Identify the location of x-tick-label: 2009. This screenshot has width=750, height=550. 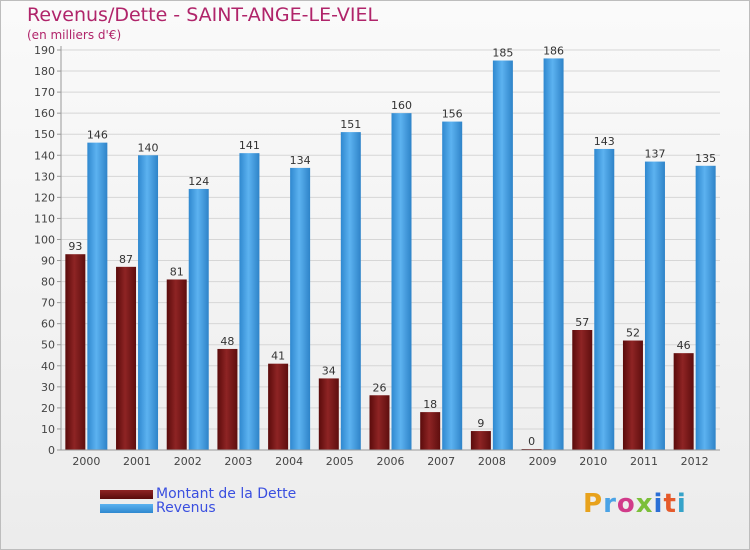
(543, 461).